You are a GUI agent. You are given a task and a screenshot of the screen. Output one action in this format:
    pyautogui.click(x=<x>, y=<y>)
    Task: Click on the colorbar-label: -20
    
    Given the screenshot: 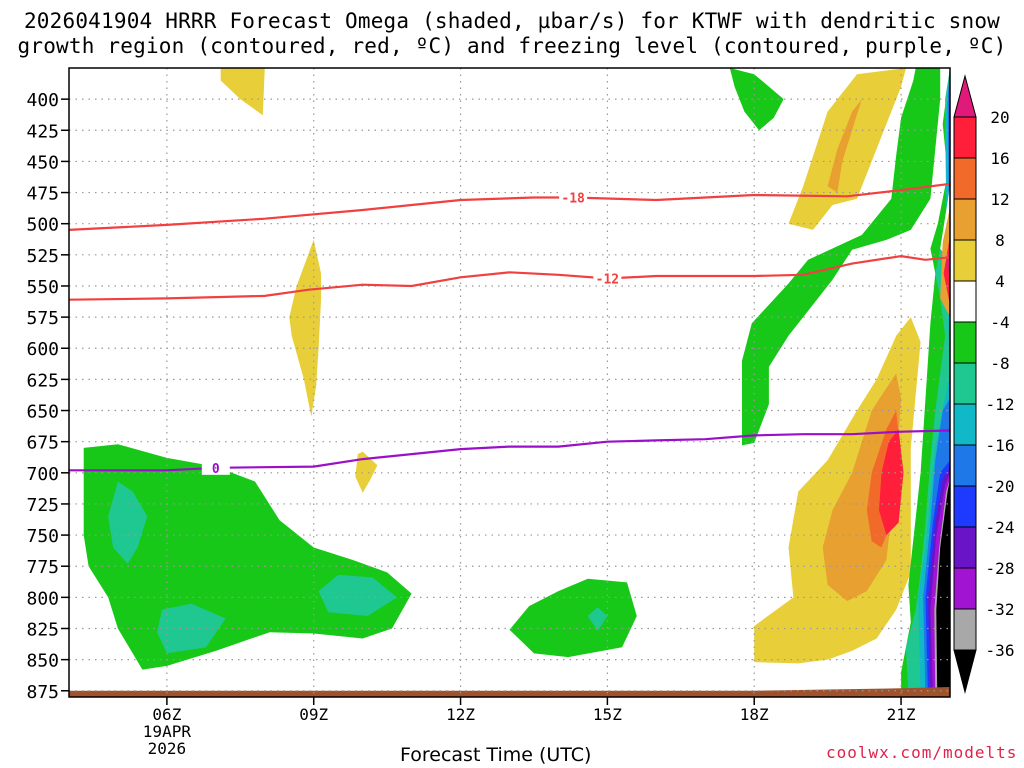 What is the action you would take?
    pyautogui.click(x=1000, y=486)
    